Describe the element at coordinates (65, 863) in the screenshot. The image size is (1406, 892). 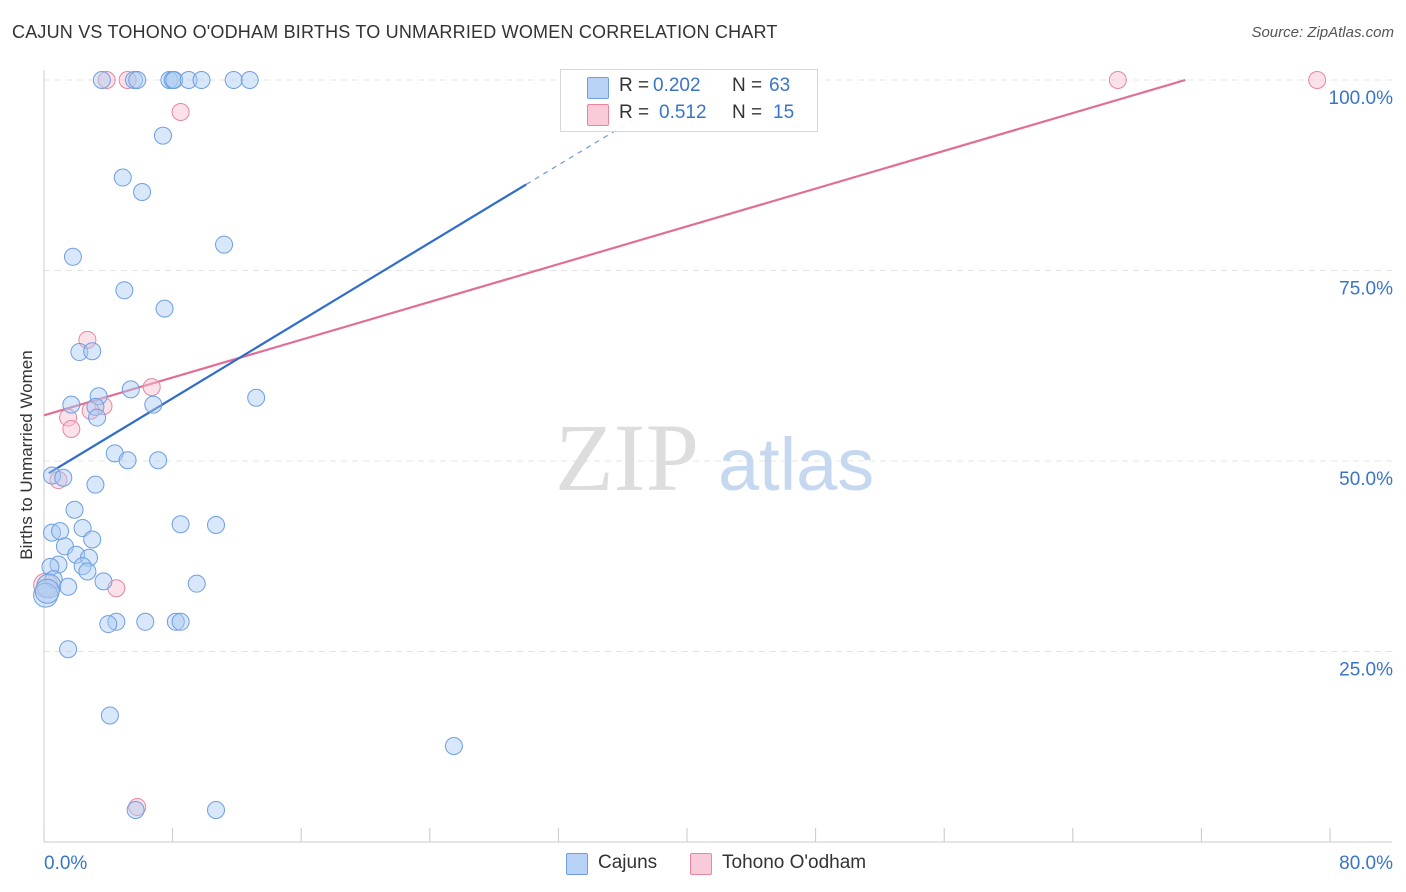
I see `x-tick-label-min: 0.0%` at that location.